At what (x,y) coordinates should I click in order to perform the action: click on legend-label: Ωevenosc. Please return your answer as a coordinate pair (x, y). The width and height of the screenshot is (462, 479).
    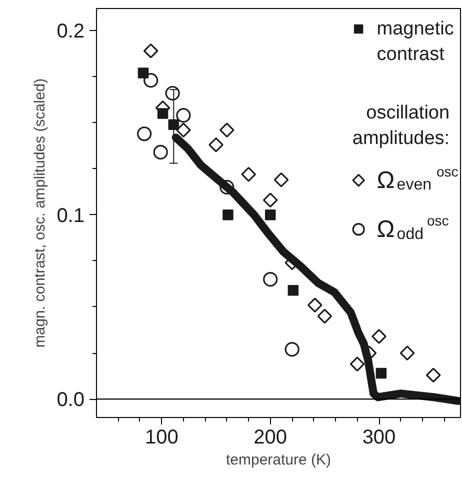
    Looking at the image, I should click on (417, 178).